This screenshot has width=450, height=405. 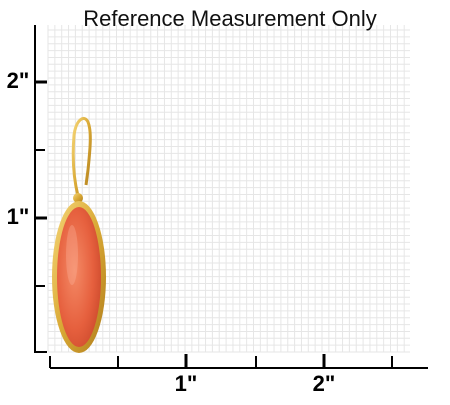 What do you see at coordinates (18, 216) in the screenshot?
I see `y-label: 1"` at bounding box center [18, 216].